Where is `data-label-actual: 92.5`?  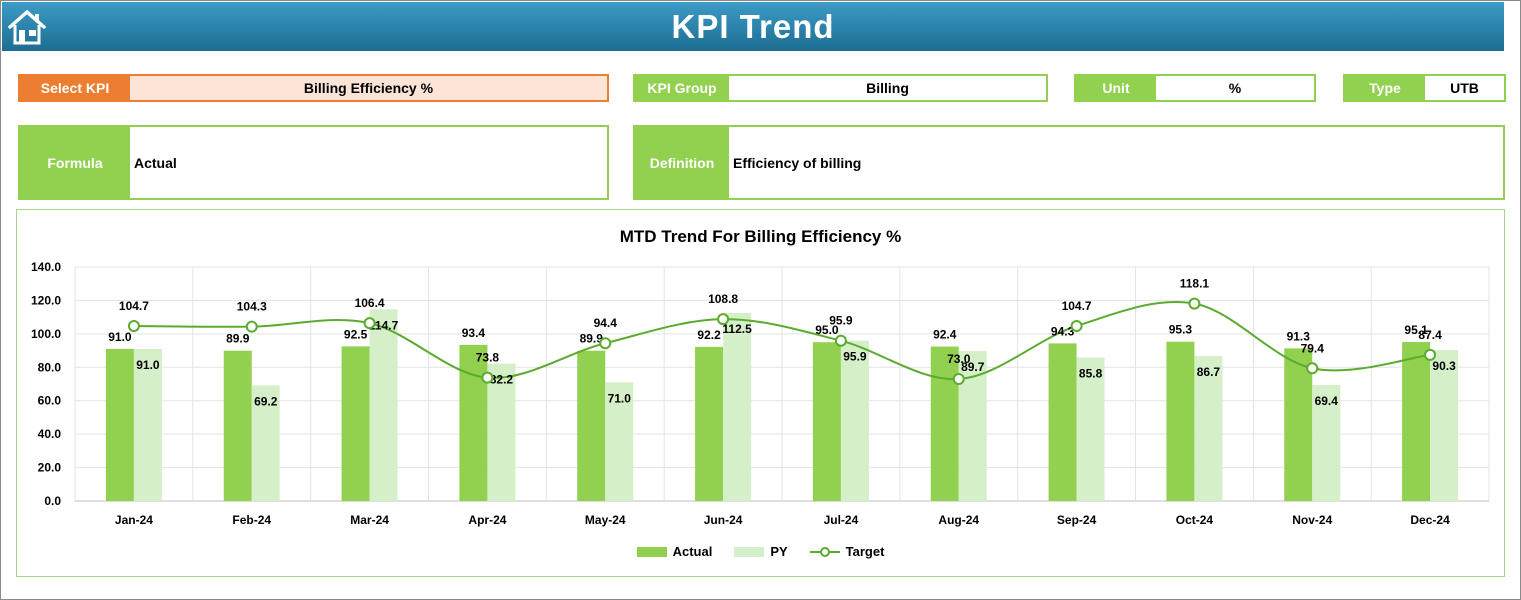 data-label-actual: 92.5 is located at coordinates (356, 334).